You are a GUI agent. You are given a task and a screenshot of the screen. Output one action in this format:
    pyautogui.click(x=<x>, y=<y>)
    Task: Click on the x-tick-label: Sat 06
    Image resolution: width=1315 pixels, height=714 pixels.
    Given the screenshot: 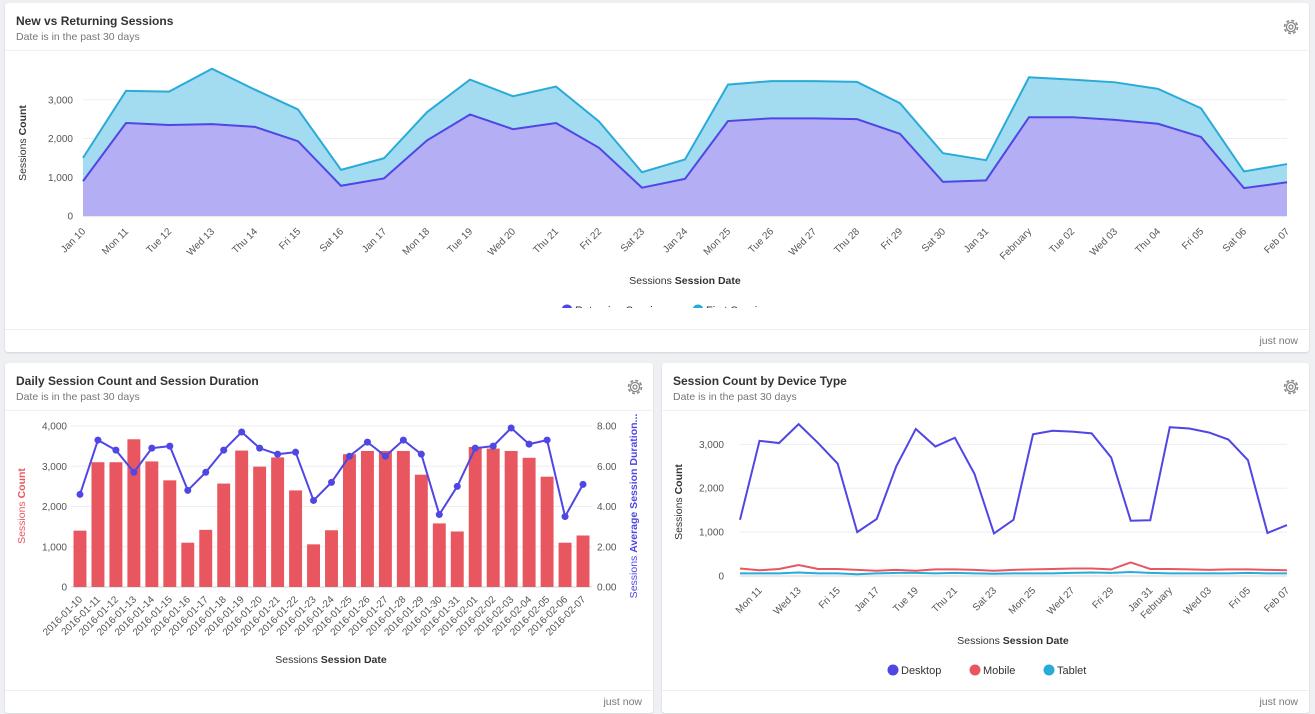 What is the action you would take?
    pyautogui.click(x=1235, y=240)
    